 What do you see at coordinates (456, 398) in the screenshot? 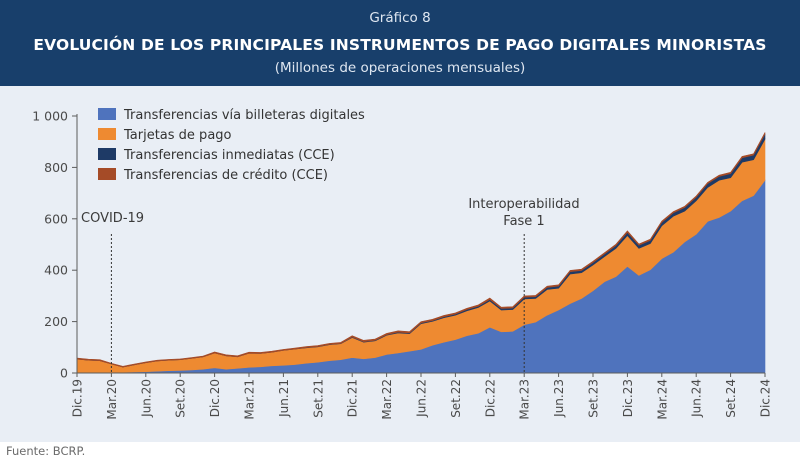
I see `x-tick-label: Set.22` at bounding box center [456, 398].